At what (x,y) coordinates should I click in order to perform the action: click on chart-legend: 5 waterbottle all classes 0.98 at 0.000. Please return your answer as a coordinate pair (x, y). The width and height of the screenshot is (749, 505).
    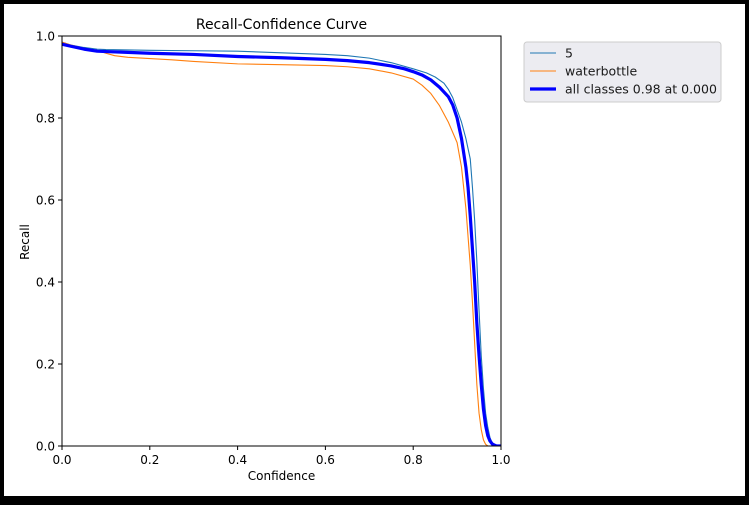
    Looking at the image, I should click on (622, 72).